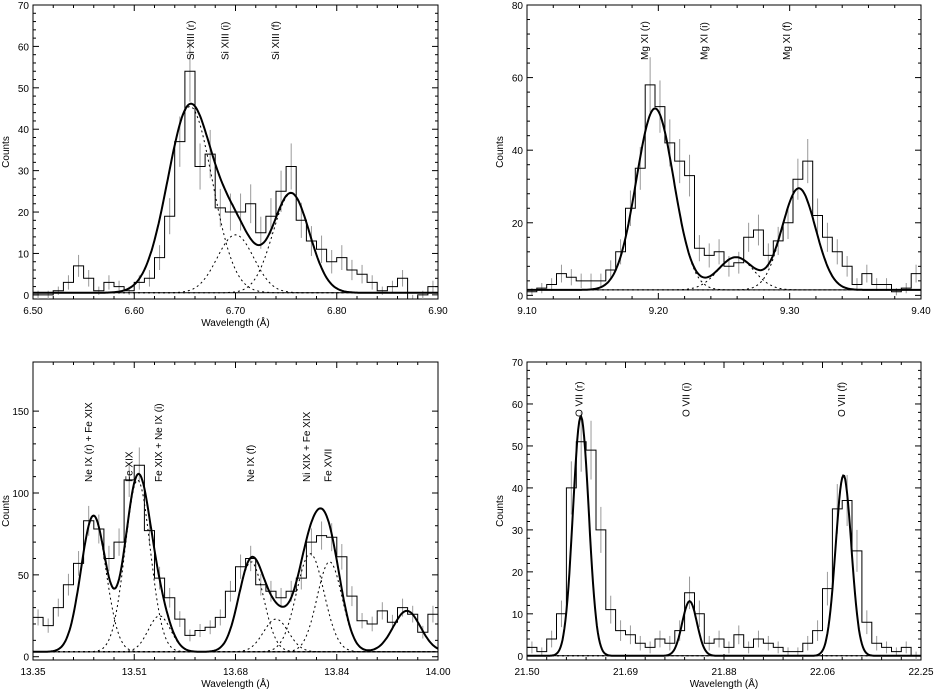 The width and height of the screenshot is (935, 694). Describe the element at coordinates (842, 399) in the screenshot. I see `line-id-label: O VII (f)` at that location.